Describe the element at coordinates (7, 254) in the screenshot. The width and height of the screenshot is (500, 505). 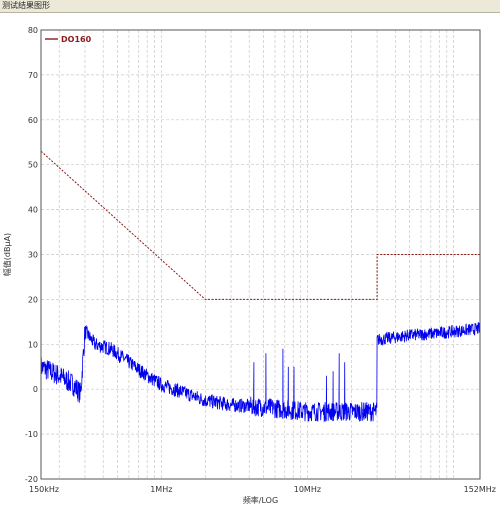
I see `y-axis-label: 幅值(dBμA)` at that location.